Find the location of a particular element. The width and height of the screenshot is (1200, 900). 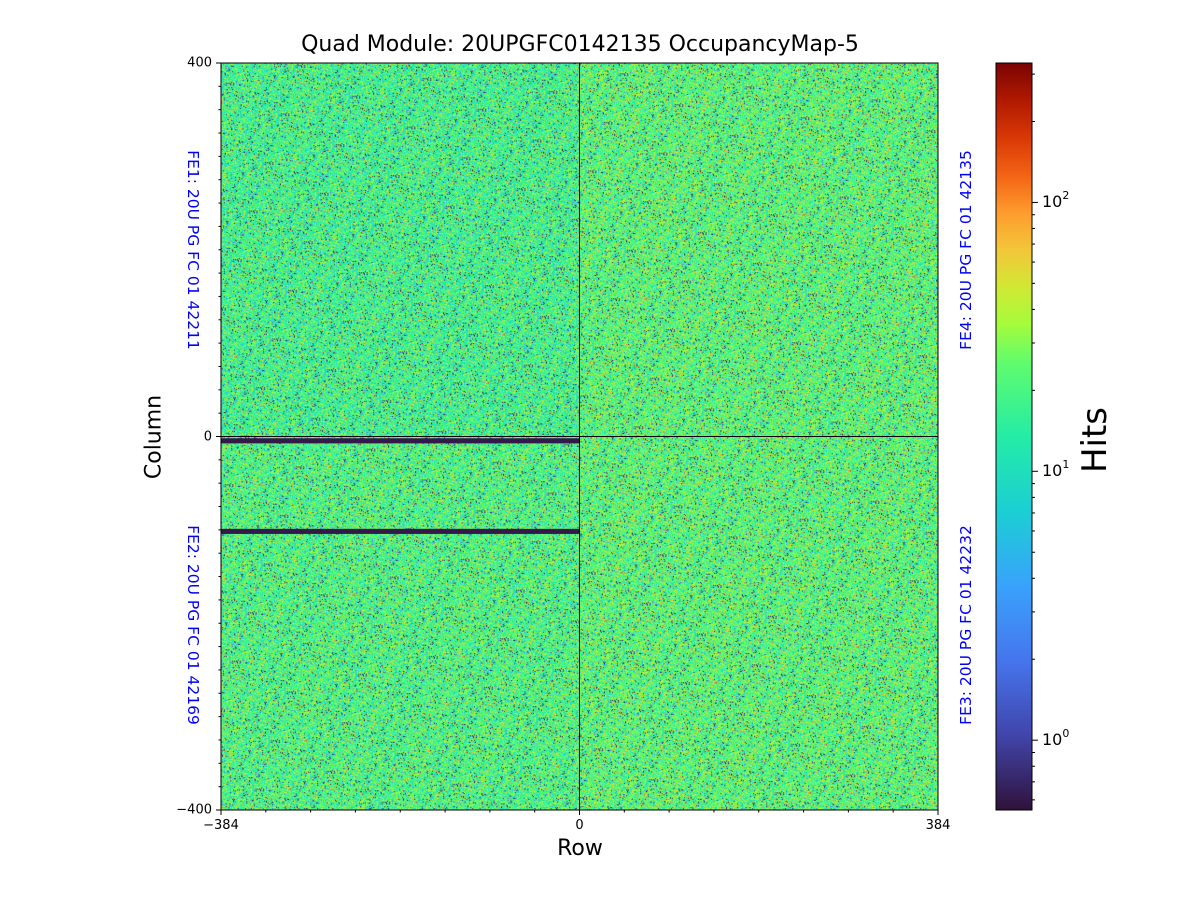

fe1-chip-label: FE1: 20U PG FC 01 42211 is located at coordinates (193, 250).